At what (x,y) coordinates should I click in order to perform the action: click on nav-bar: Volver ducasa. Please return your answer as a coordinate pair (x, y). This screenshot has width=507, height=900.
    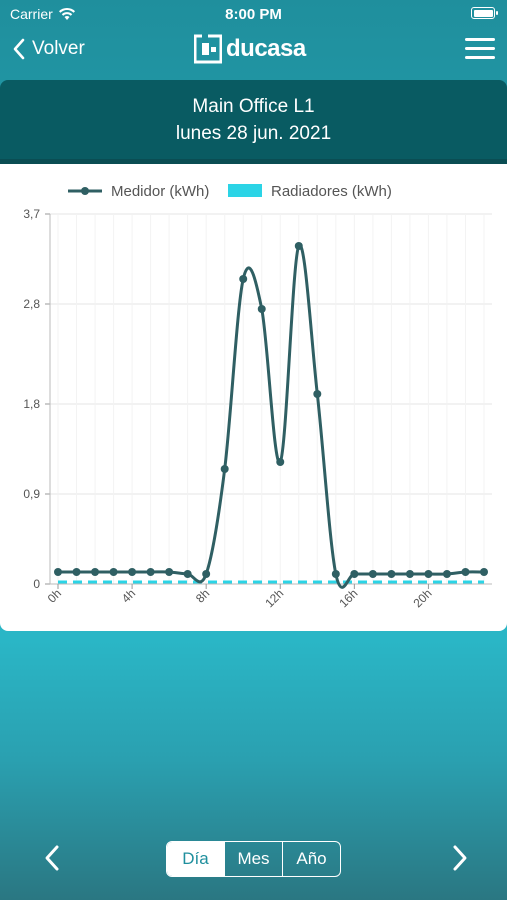
    Looking at the image, I should click on (253, 53).